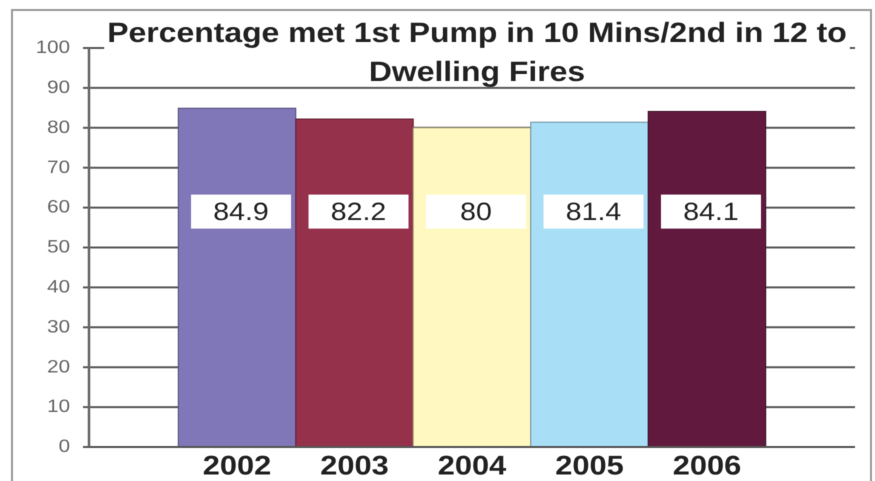 This screenshot has height=481, width=875. Describe the element at coordinates (594, 212) in the screenshot. I see `data-label: 81.4` at that location.